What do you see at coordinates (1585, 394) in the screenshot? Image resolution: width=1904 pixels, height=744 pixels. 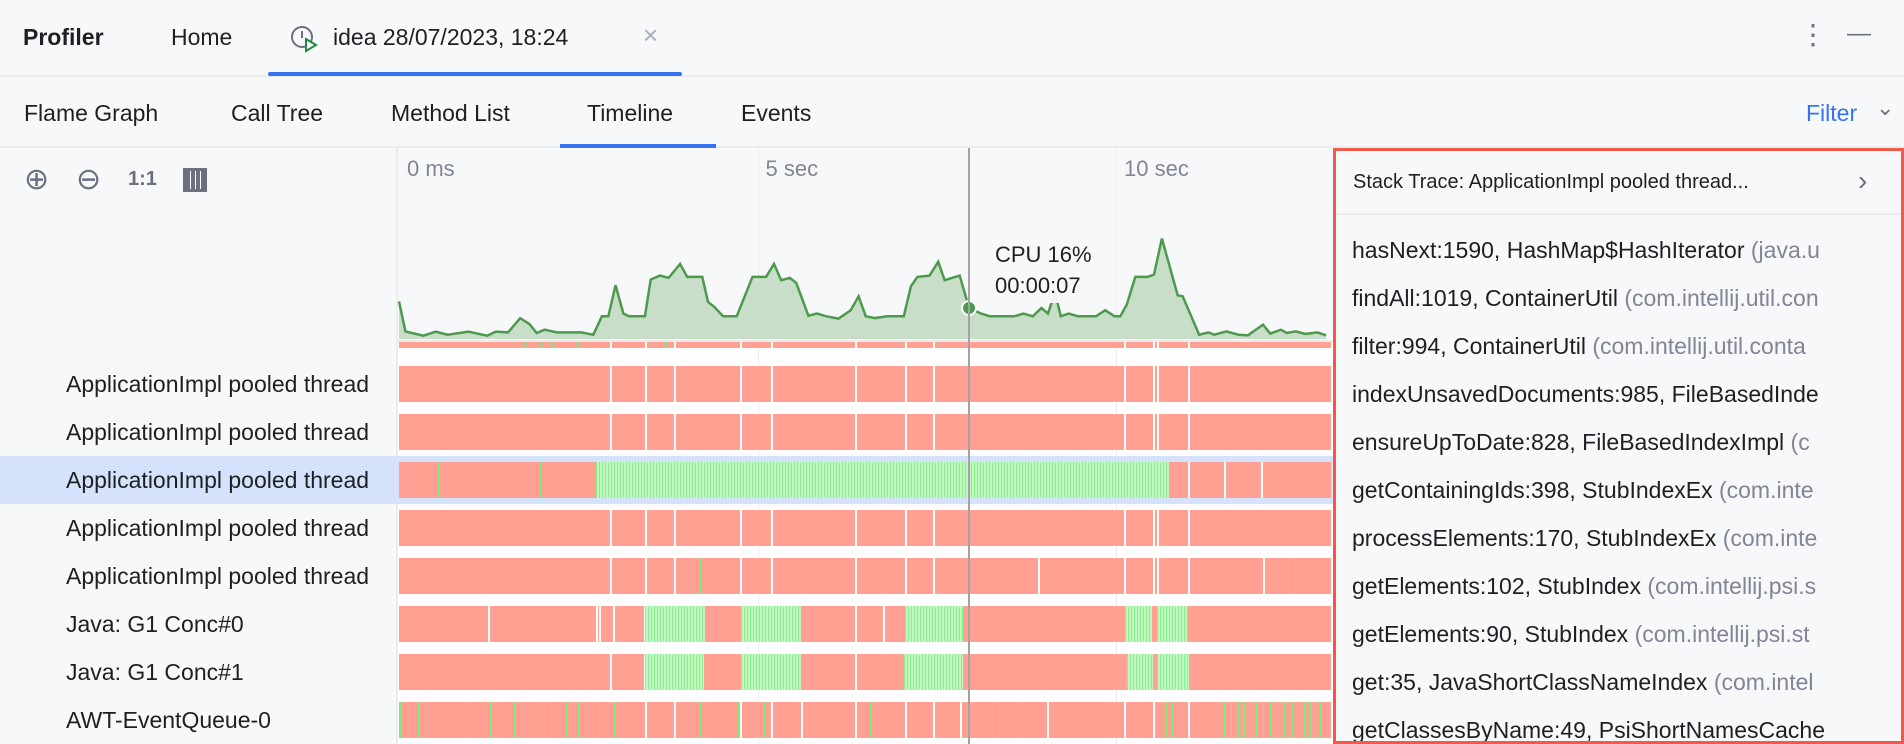 I see `stack-frame: indexUnsavedDocuments:985, FileBasedInde` at bounding box center [1585, 394].